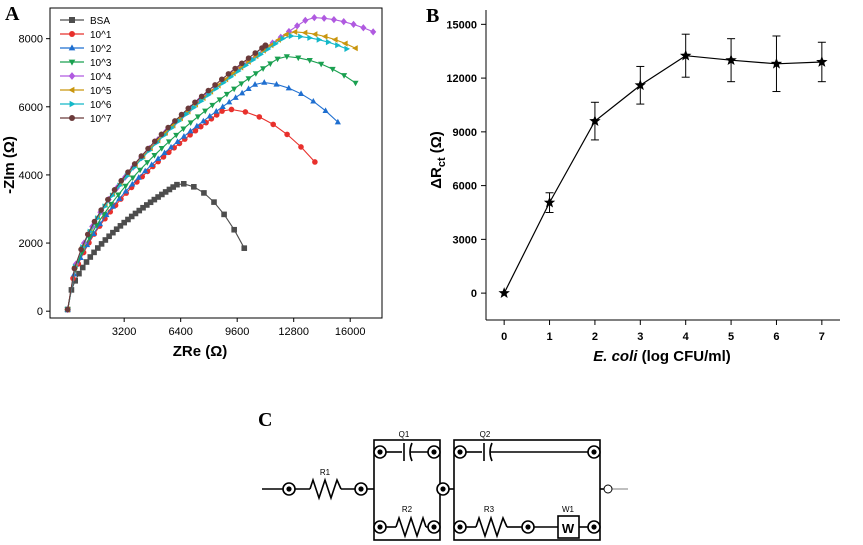 This screenshot has width=863, height=545. Describe the element at coordinates (31, 108) in the screenshot. I see `y-tick-label: 6000` at that location.